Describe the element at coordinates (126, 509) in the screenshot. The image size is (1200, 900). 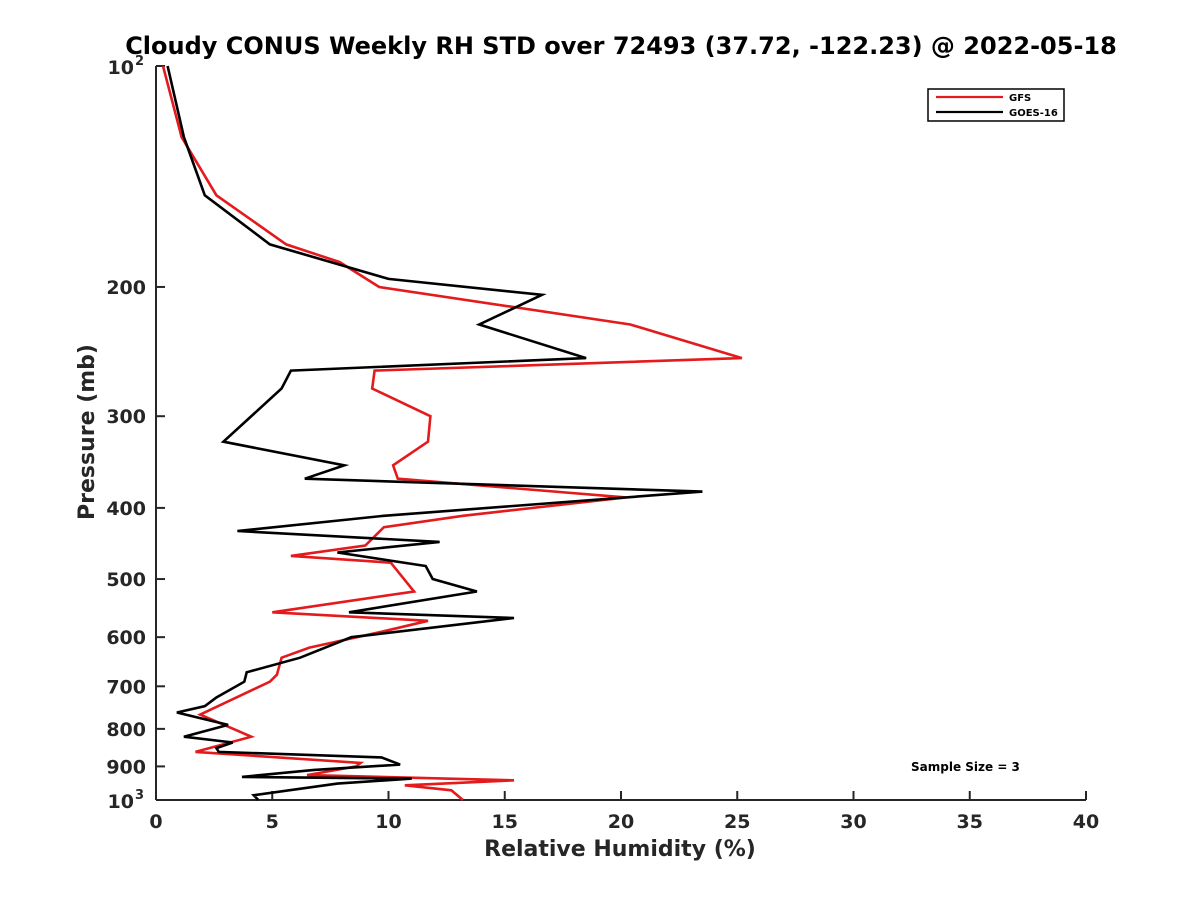
I see `y-tick-label: 400` at that location.